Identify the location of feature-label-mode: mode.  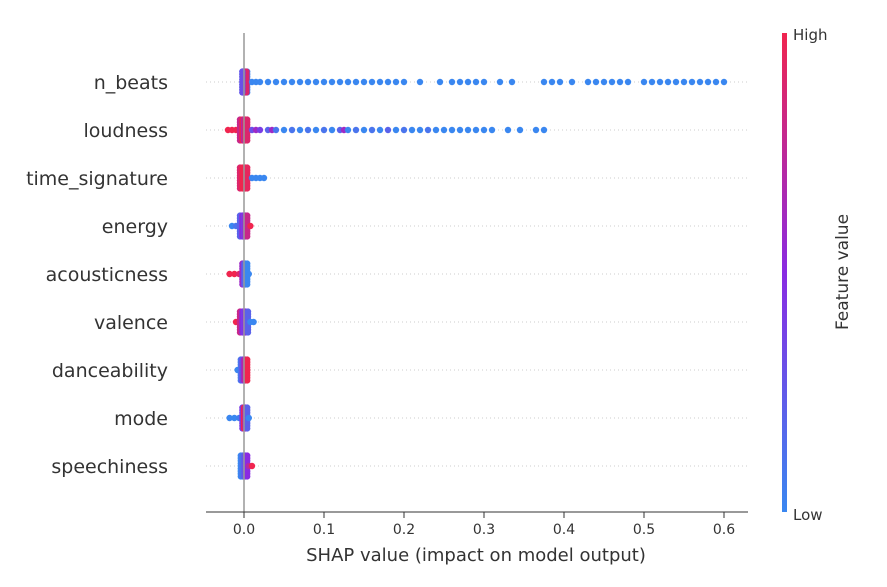
(141, 419).